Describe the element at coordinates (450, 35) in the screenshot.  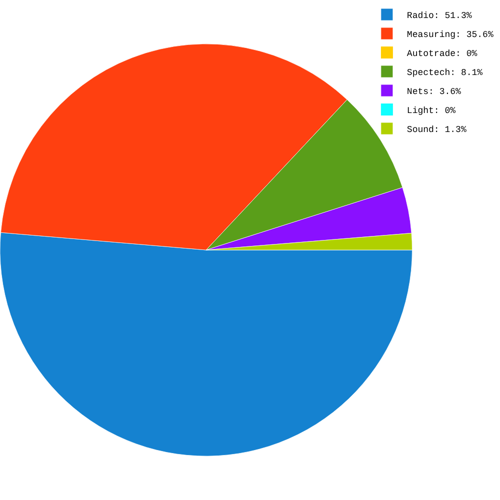
I see `legend-label: Measuring: 35.6%` at that location.